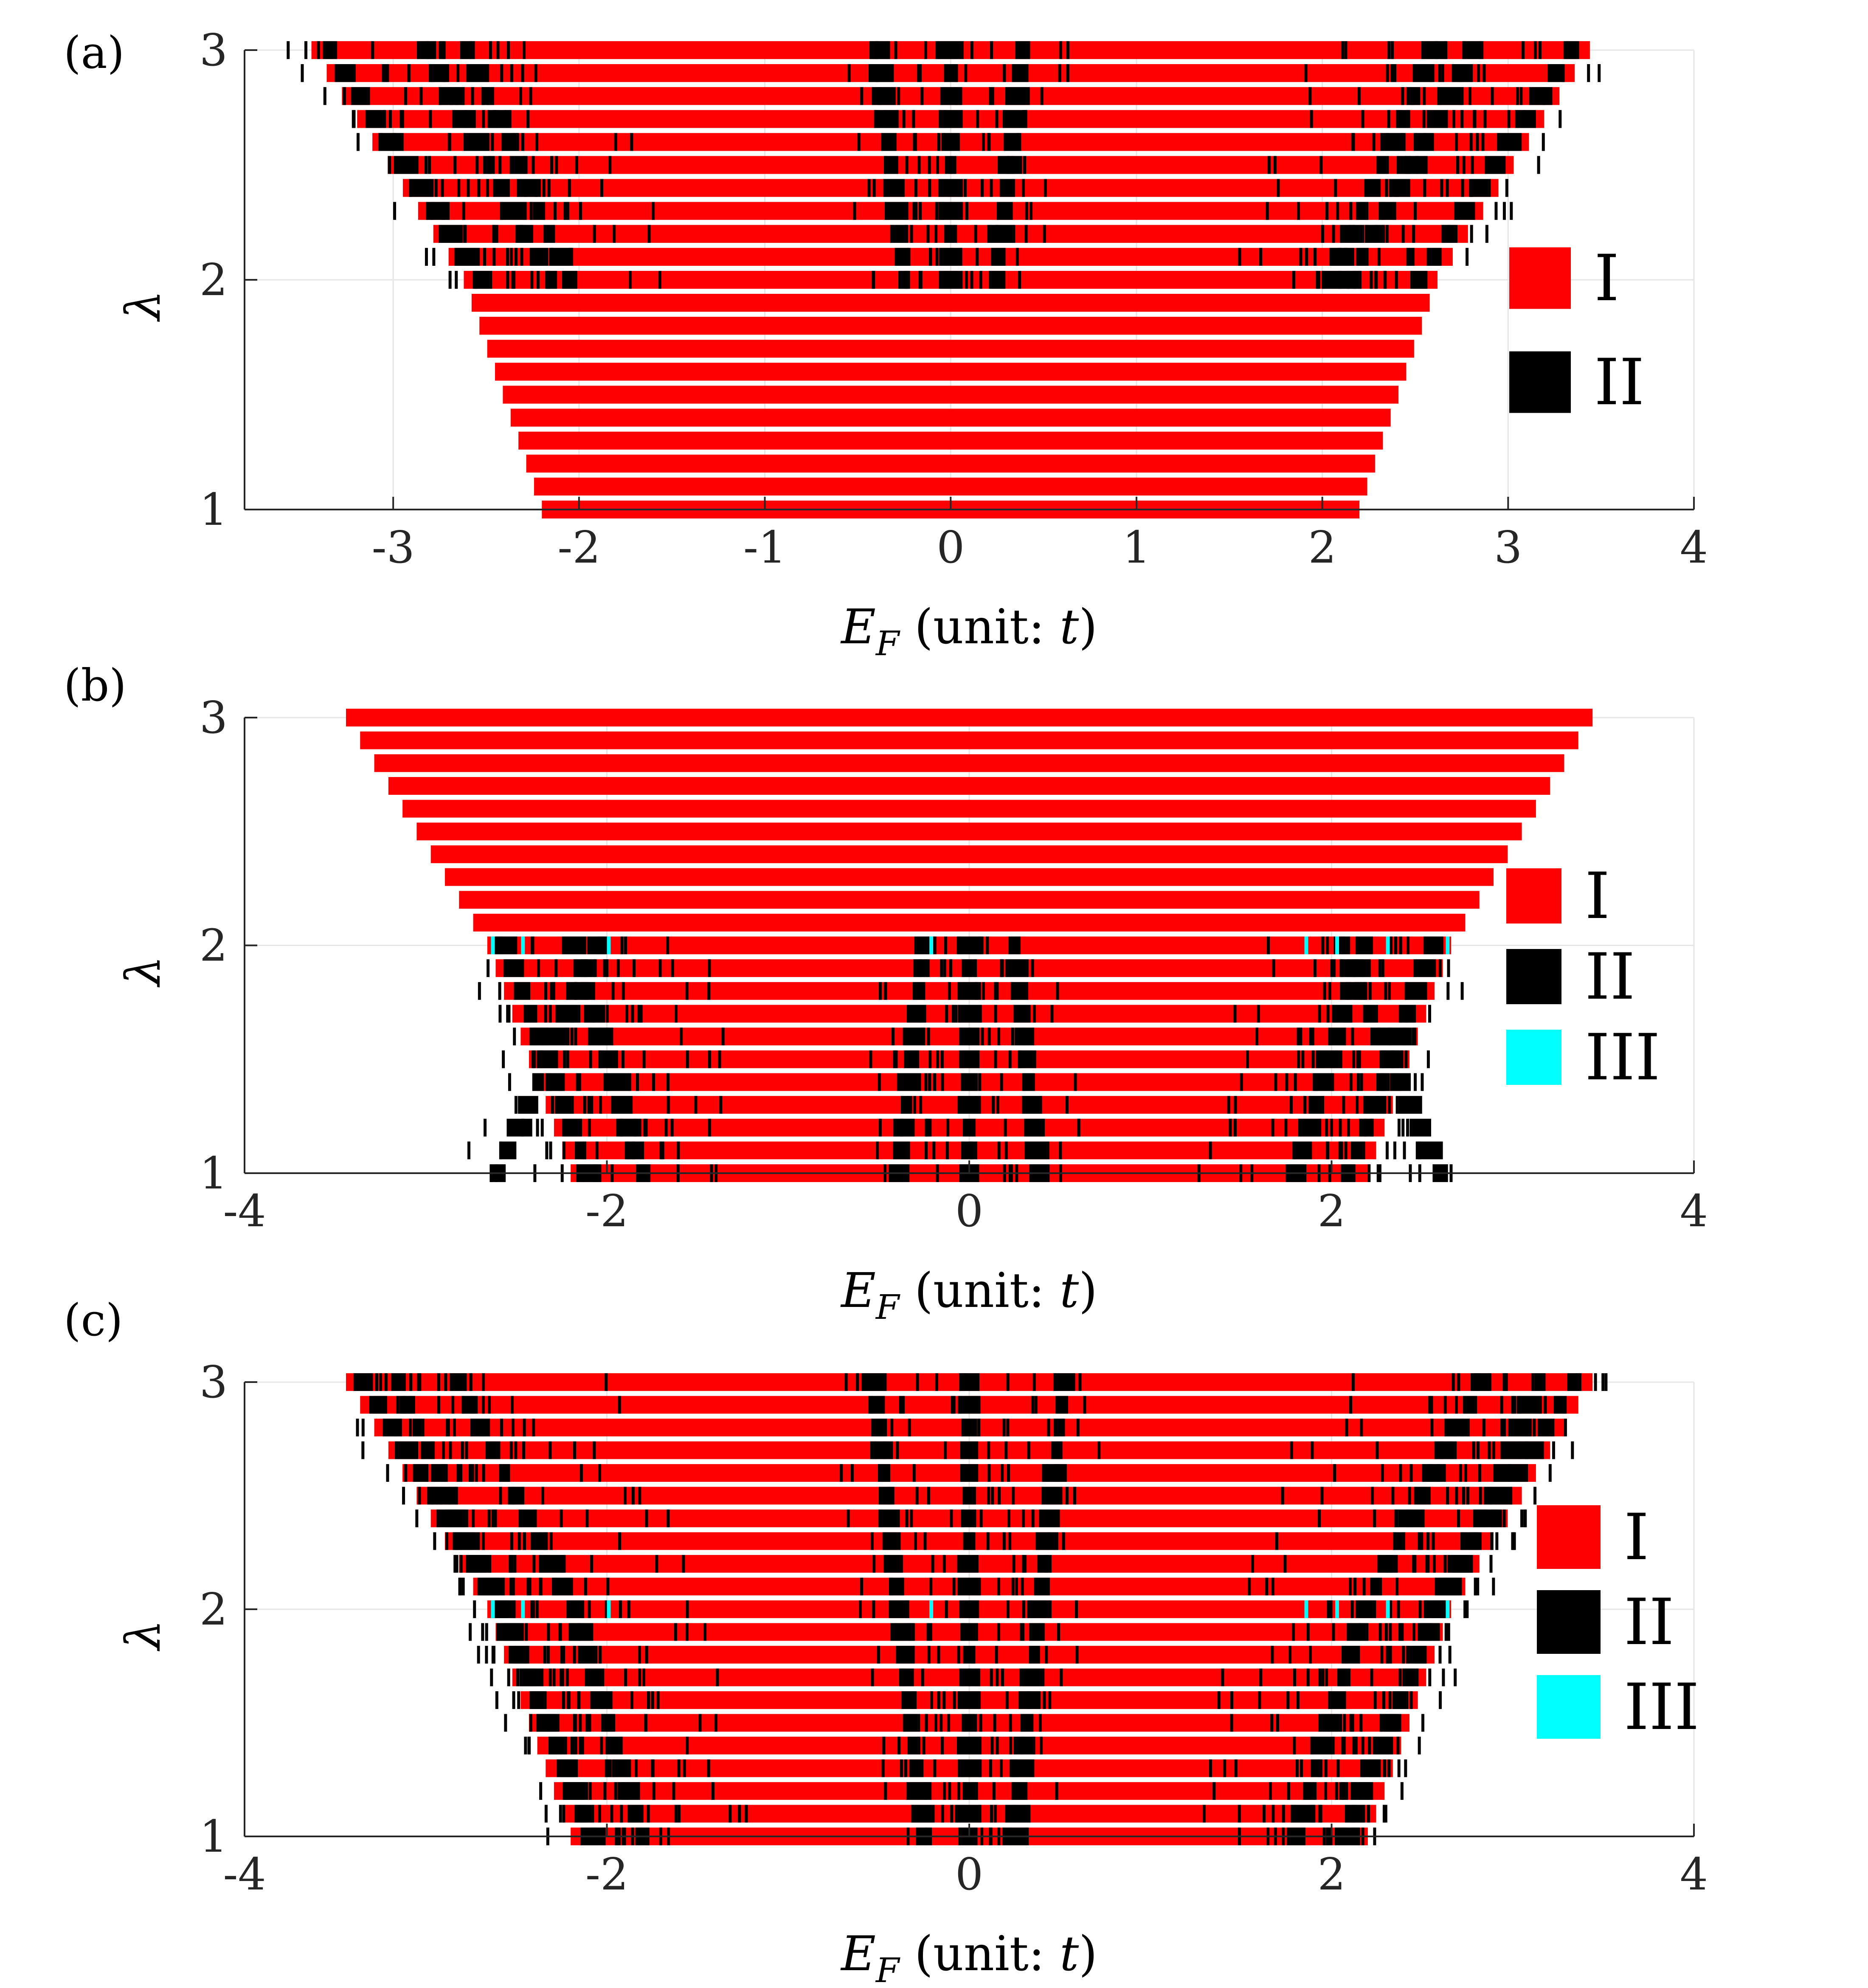 The height and width of the screenshot is (1988, 1868). I want to click on x-axis-label-close: ), so click(1088, 1290).